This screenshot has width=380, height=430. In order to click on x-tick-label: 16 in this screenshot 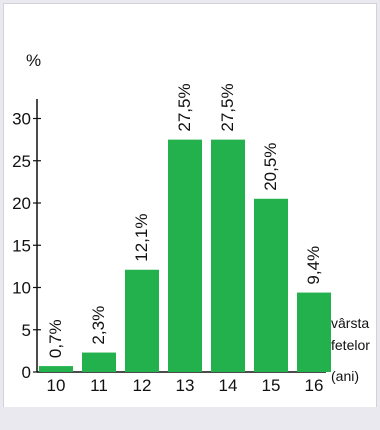, I will do `click(314, 385)`.